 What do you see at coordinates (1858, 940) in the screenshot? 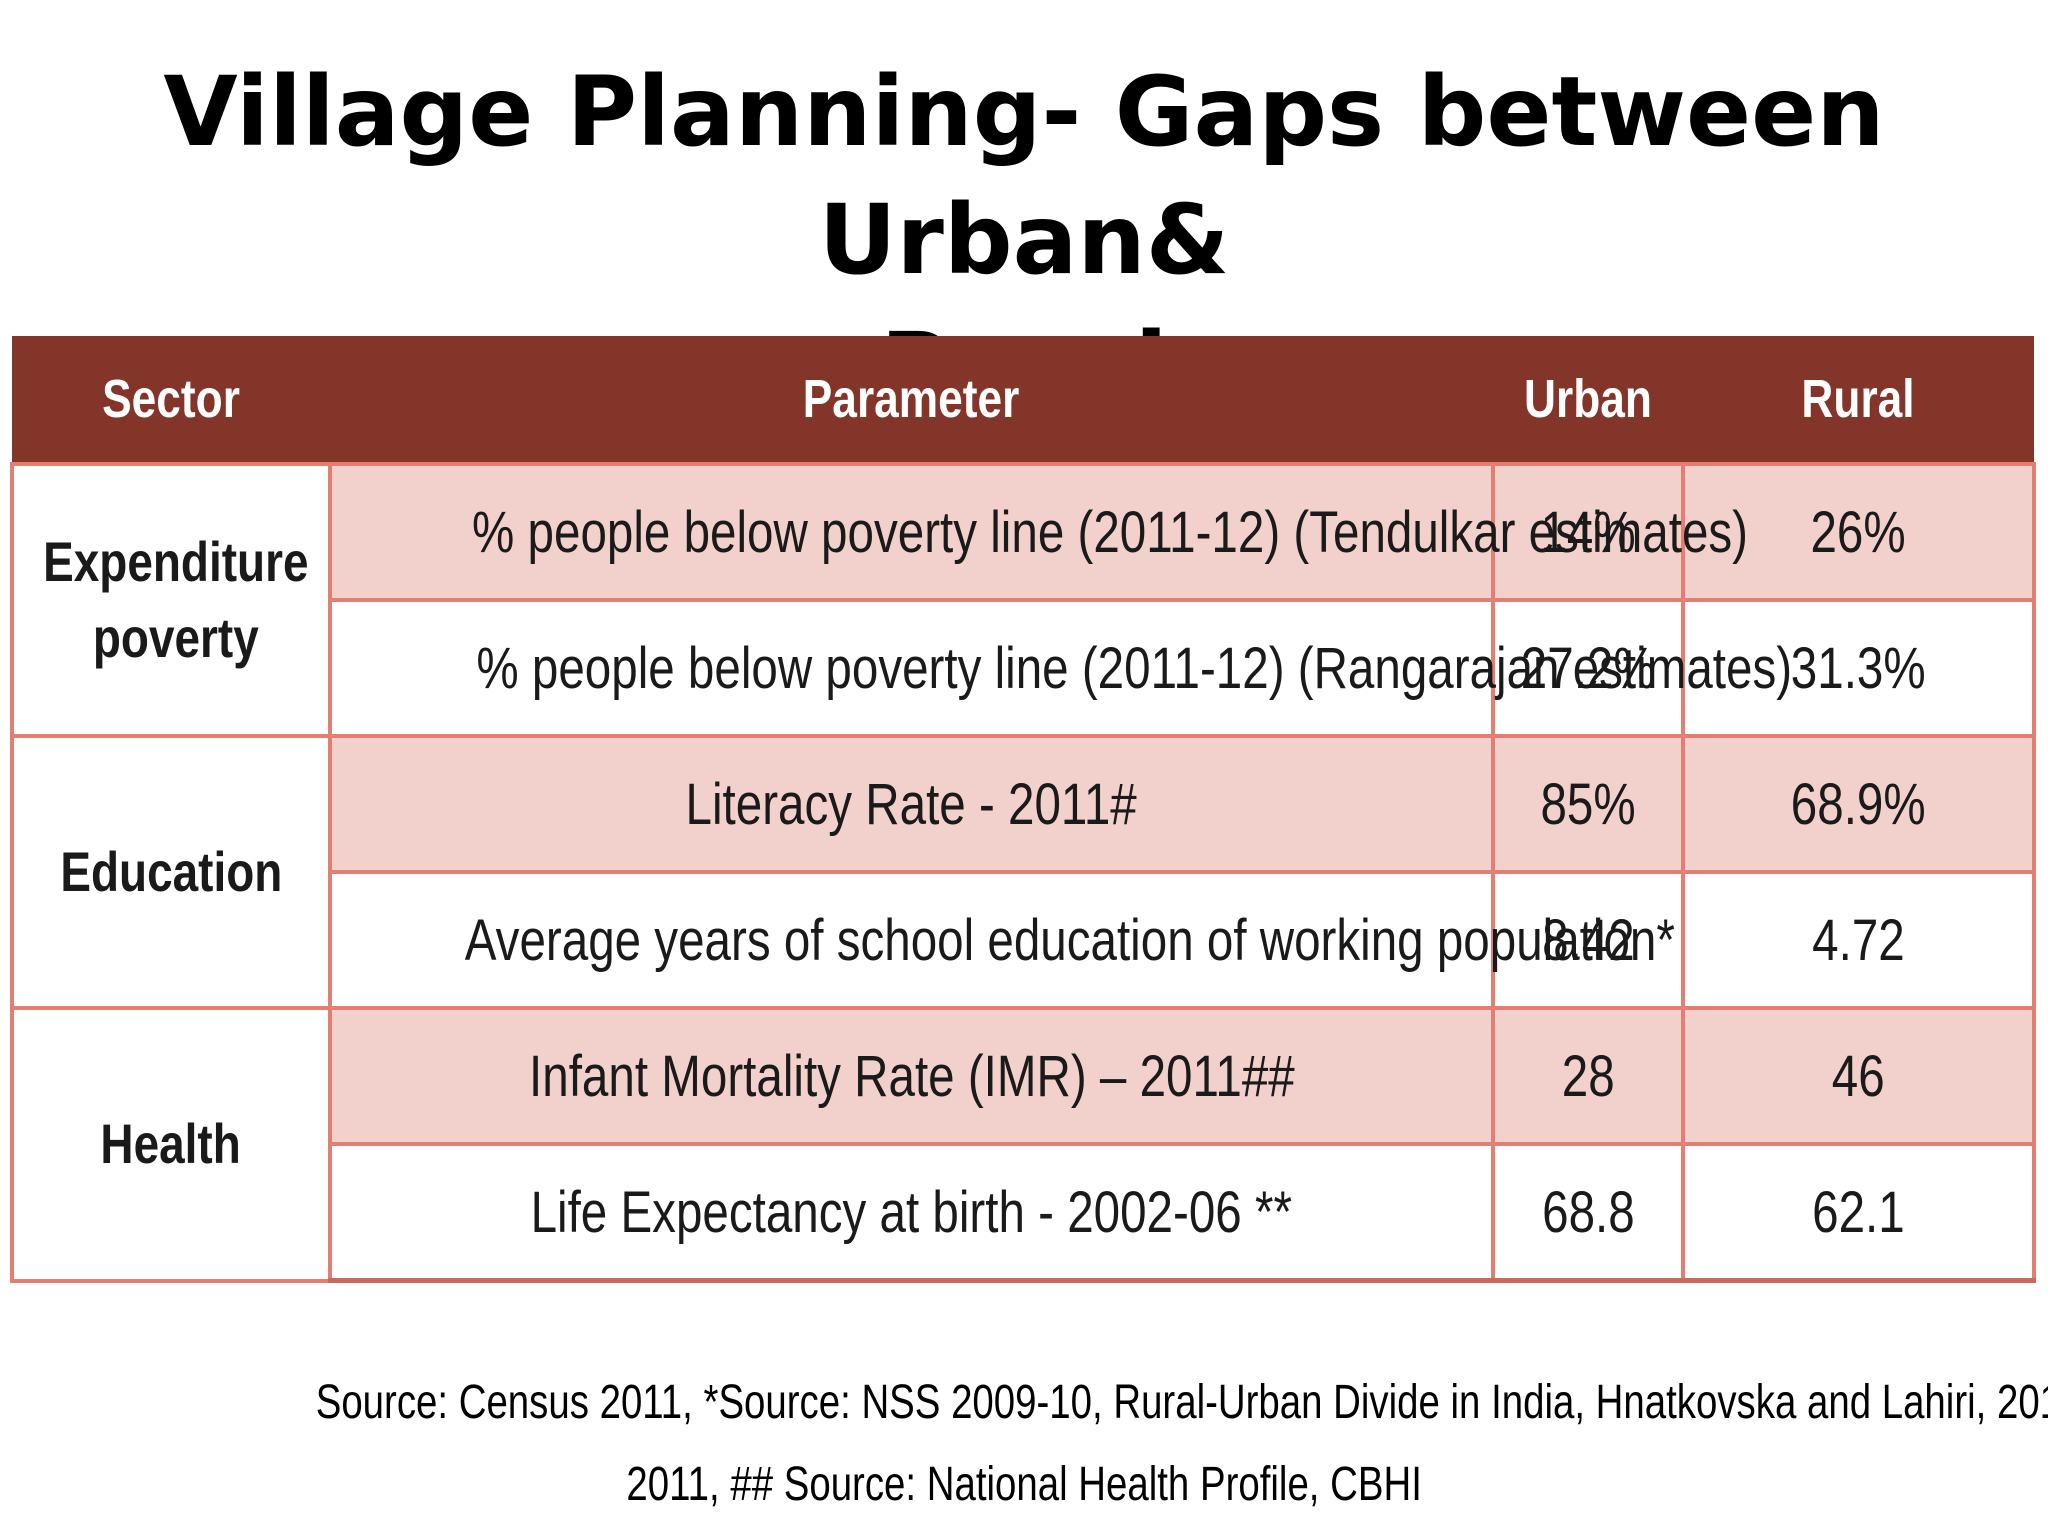
I see `rural-value-cell: 4.72` at bounding box center [1858, 940].